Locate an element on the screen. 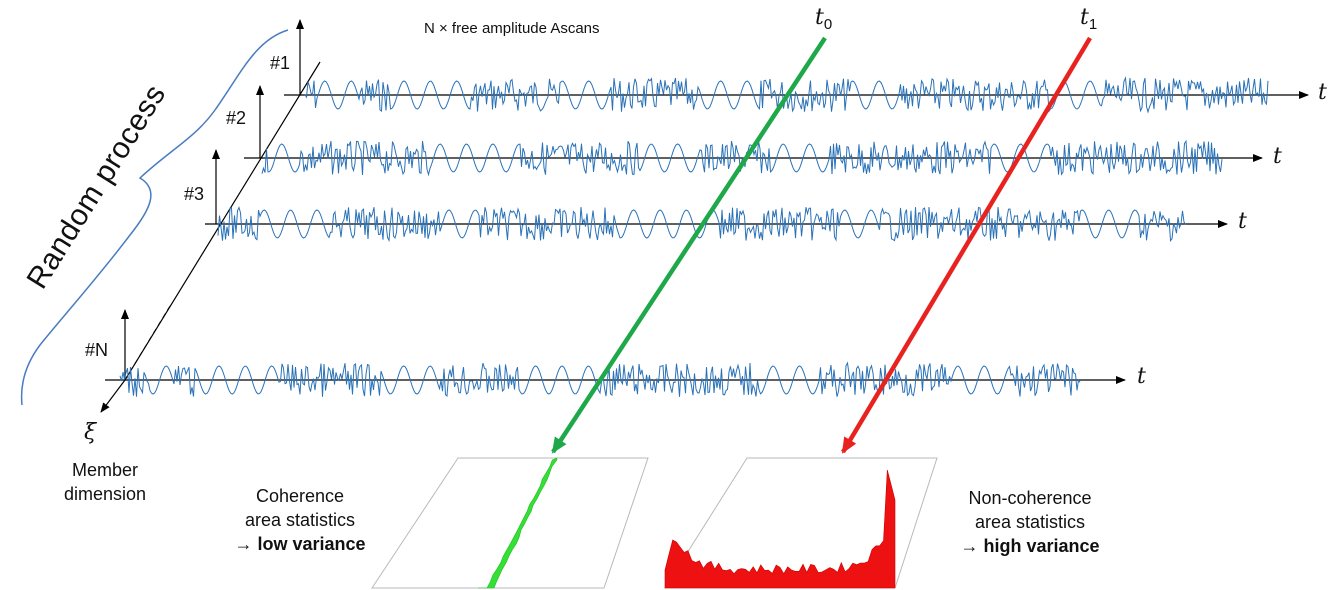  coherence-histogram is located at coordinates (510, 523).